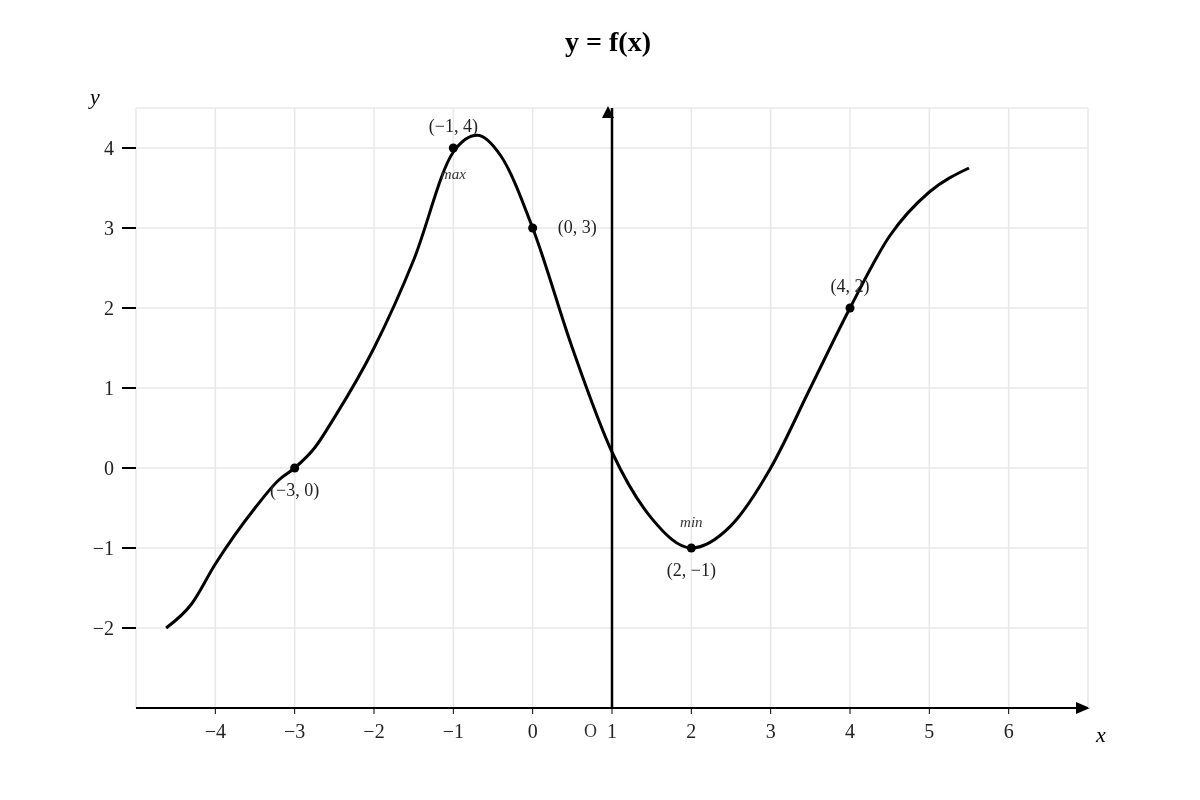 The height and width of the screenshot is (800, 1200). What do you see at coordinates (453, 126) in the screenshot?
I see `data-label: (−1, 4)` at bounding box center [453, 126].